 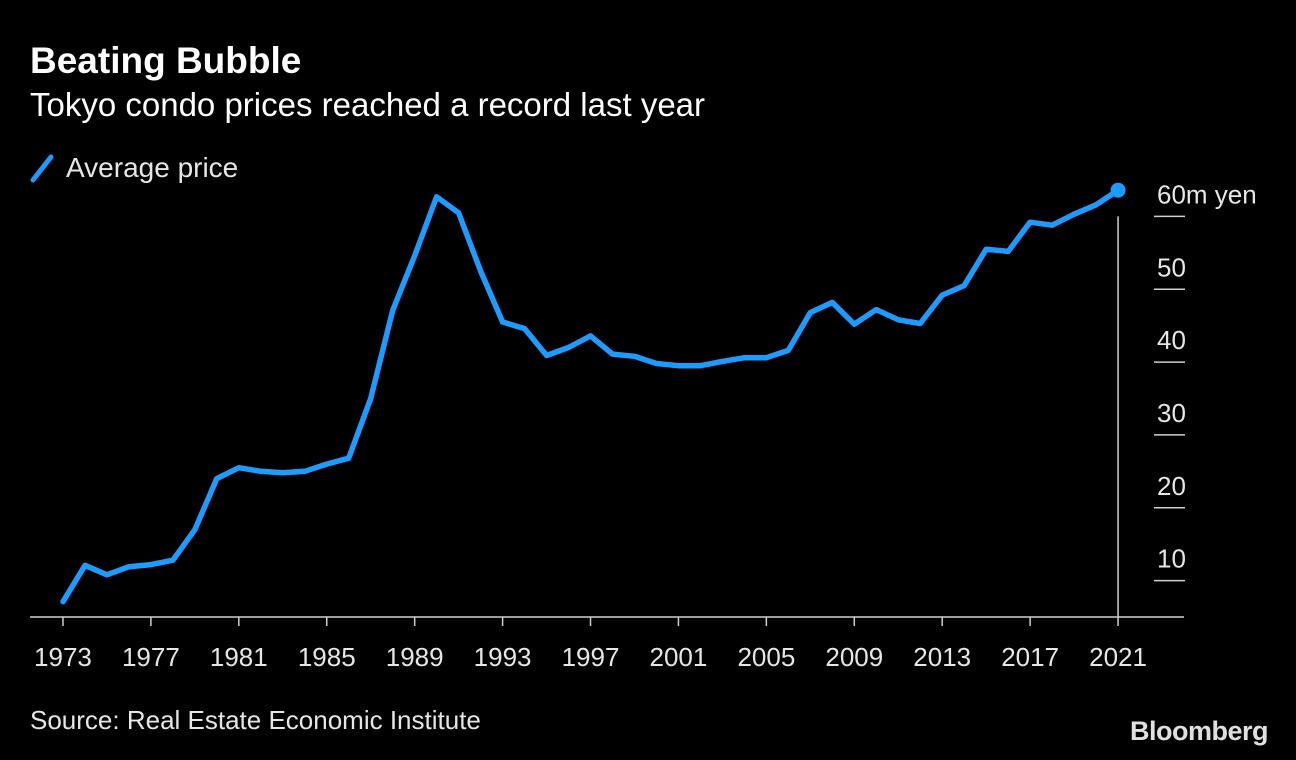 What do you see at coordinates (591, 657) in the screenshot?
I see `x-tick-label: 1997` at bounding box center [591, 657].